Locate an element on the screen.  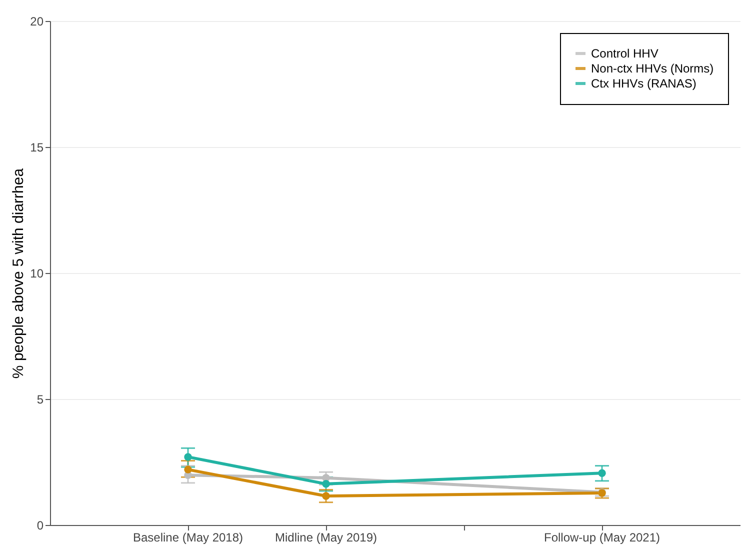
legend-label: Ctx HHVs (RANAS) is located at coordinates (643, 83).